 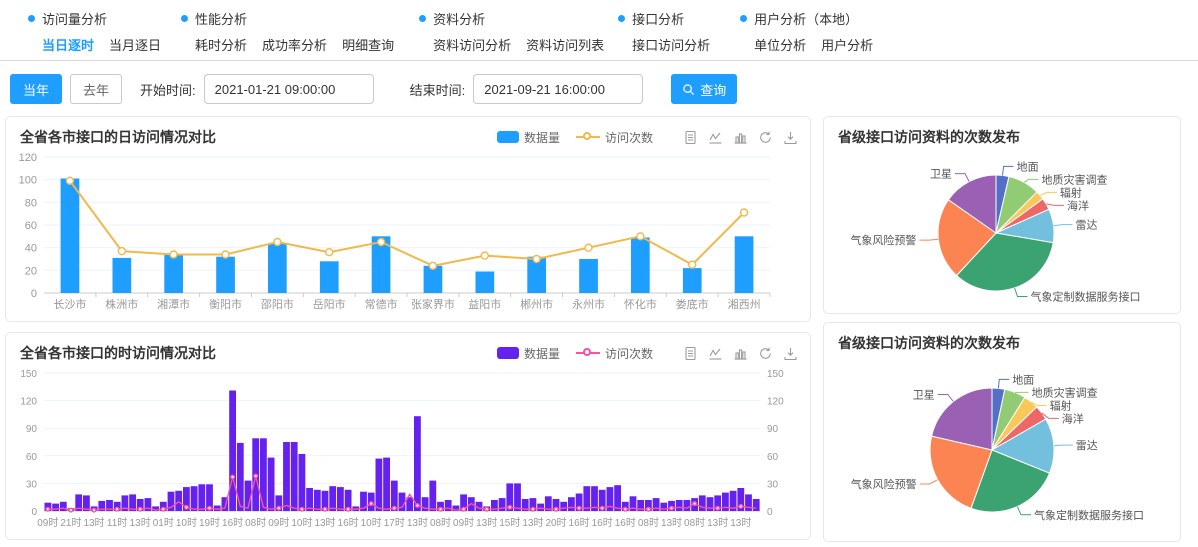 I want to click on svg-text: 08时, so click(x=694, y=523).